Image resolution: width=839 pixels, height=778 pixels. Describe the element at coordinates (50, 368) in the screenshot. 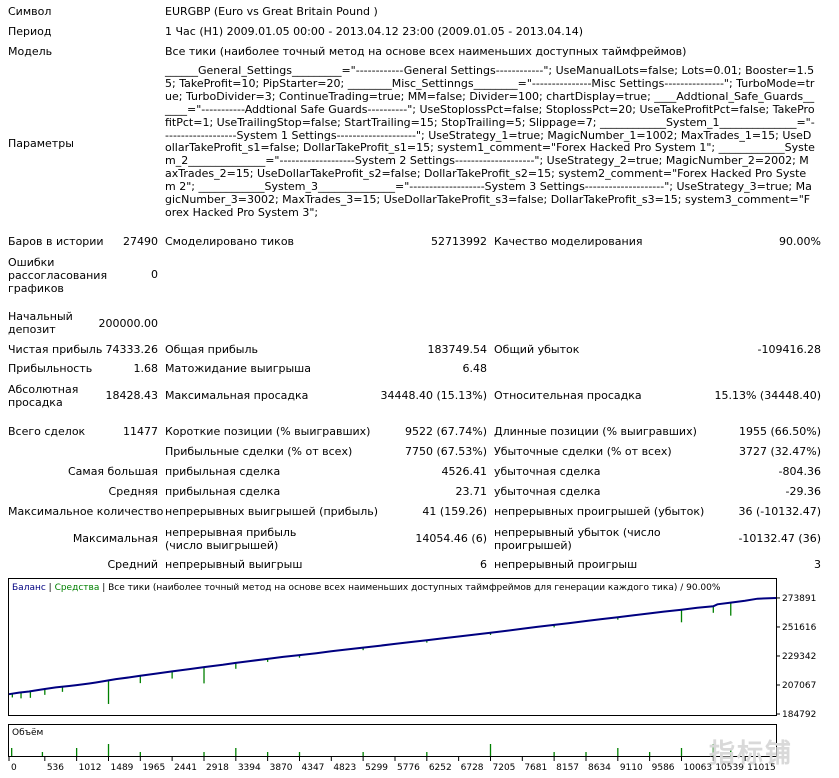

I see `profit-factor-label: Прибыльность` at that location.